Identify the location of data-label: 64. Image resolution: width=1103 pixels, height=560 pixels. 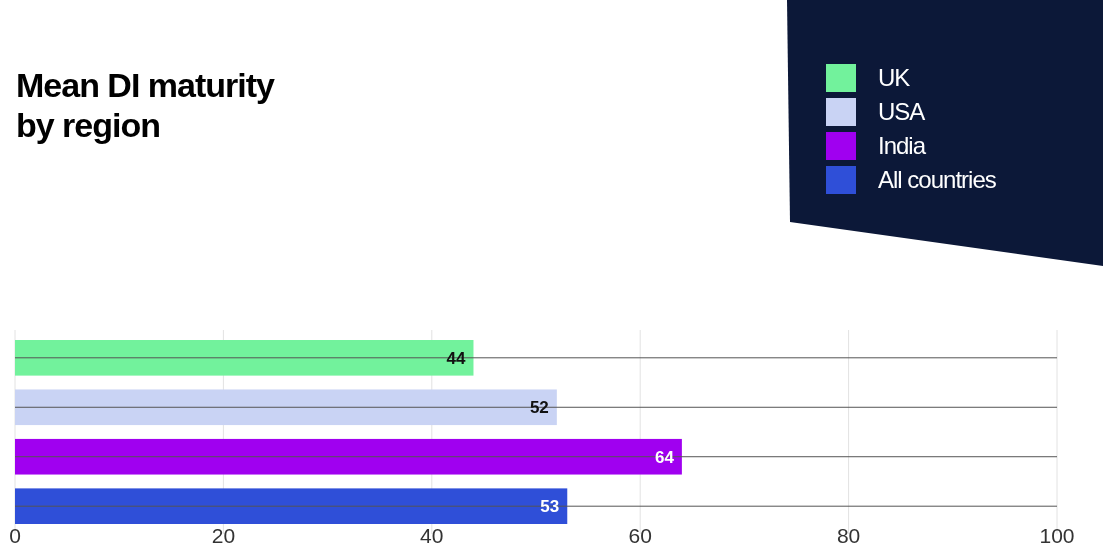
(664, 457).